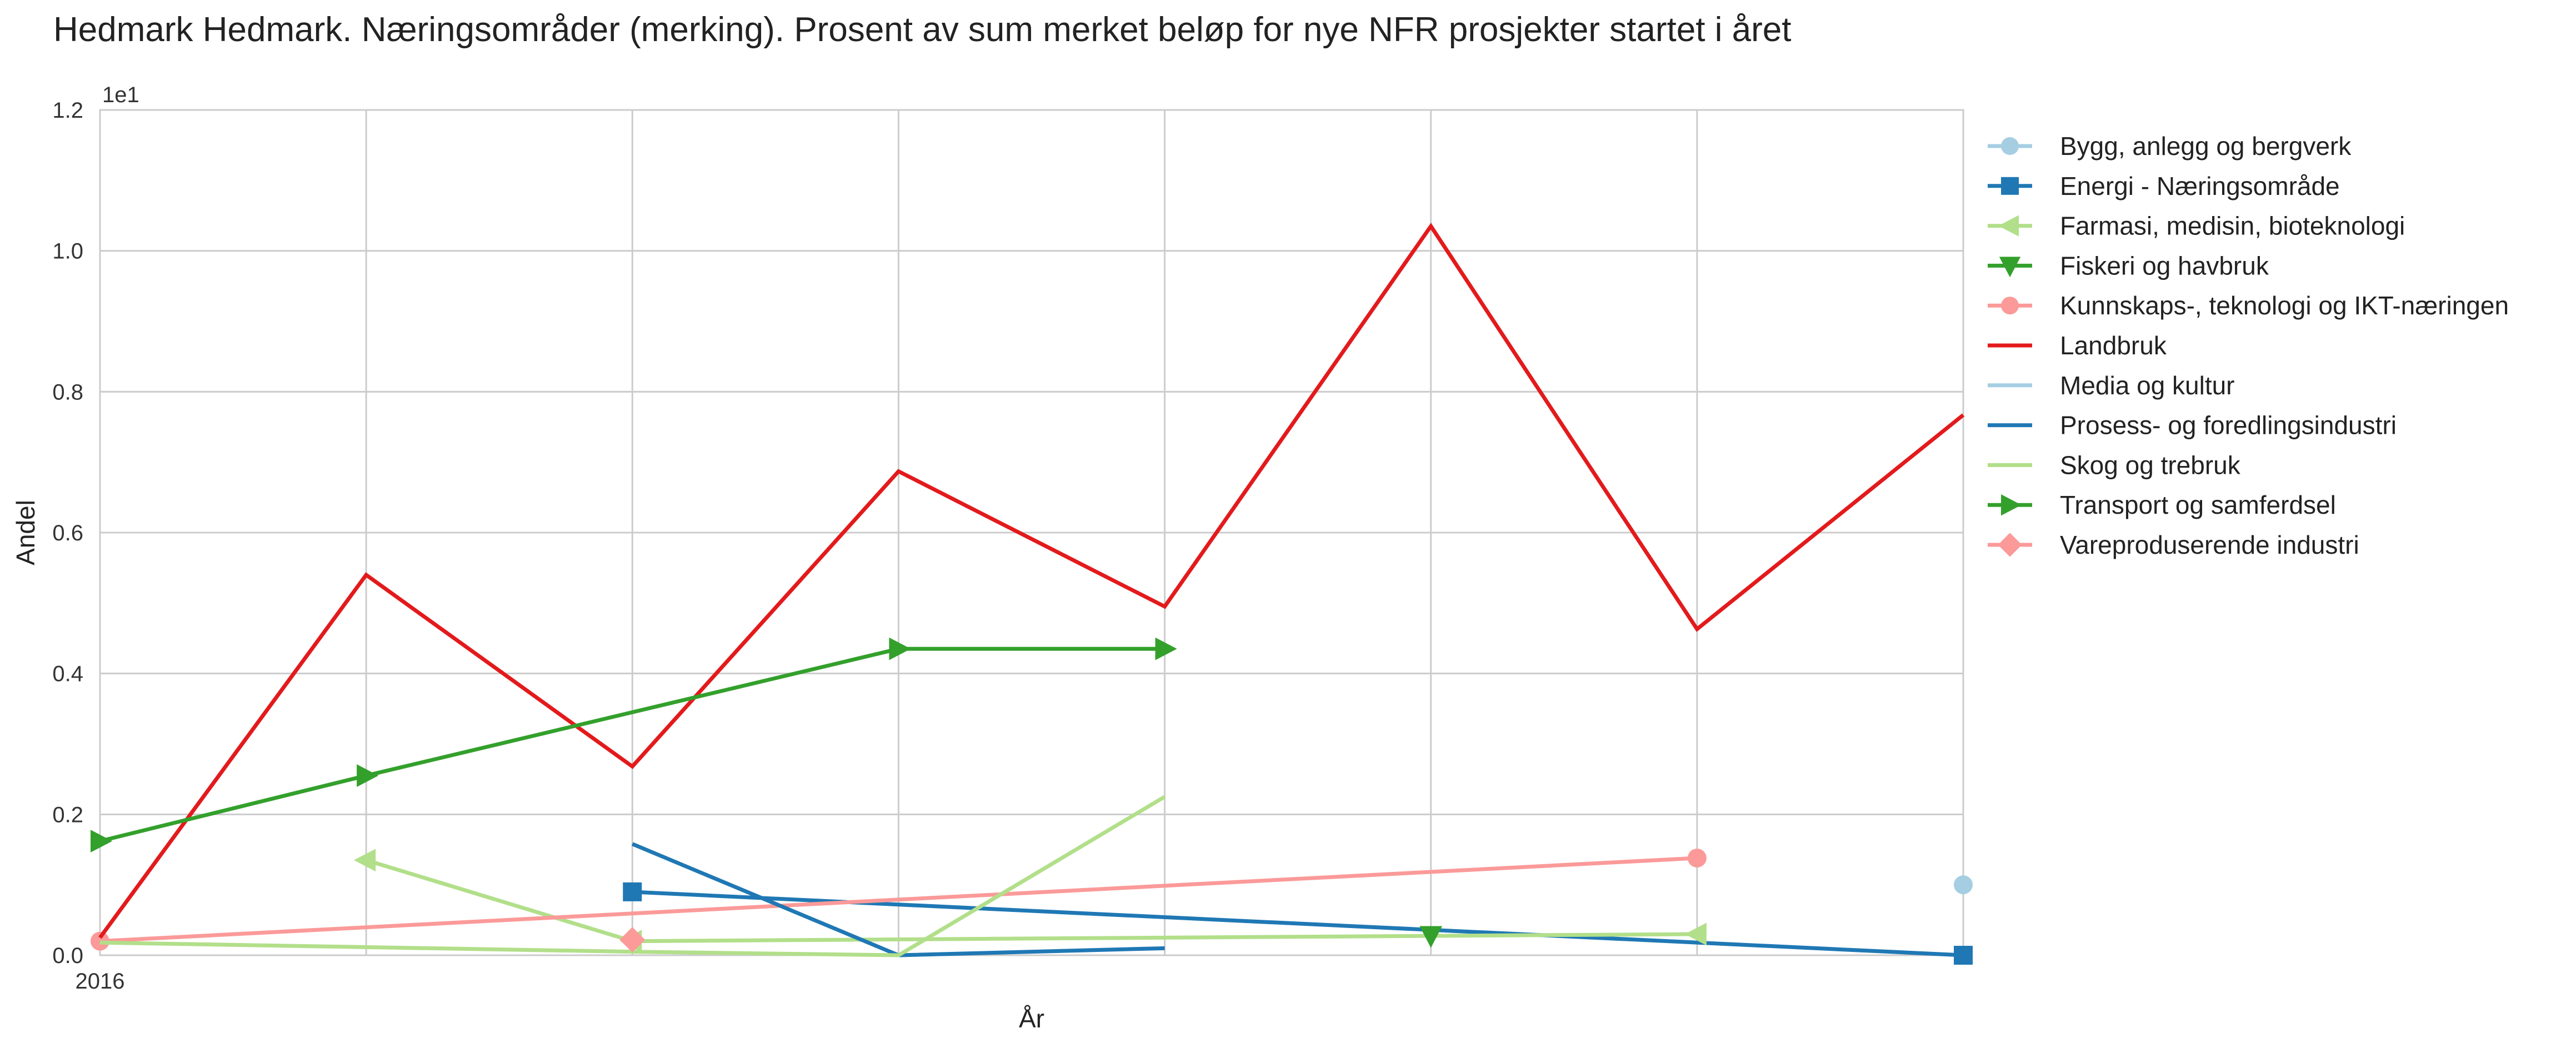 The image size is (2576, 1043). I want to click on y-tick-label: 1.2, so click(67, 110).